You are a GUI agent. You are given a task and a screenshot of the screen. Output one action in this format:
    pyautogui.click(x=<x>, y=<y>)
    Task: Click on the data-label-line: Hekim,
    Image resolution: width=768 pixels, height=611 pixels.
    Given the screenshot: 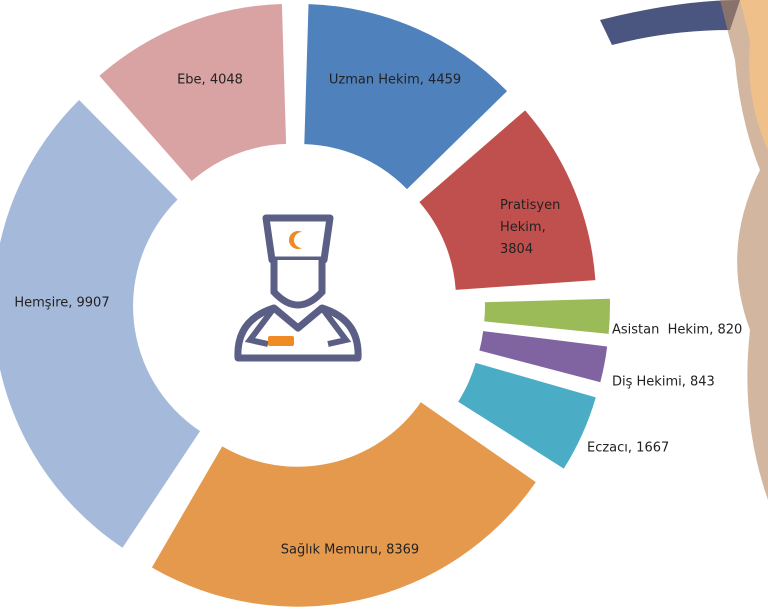 What is the action you would take?
    pyautogui.click(x=523, y=227)
    